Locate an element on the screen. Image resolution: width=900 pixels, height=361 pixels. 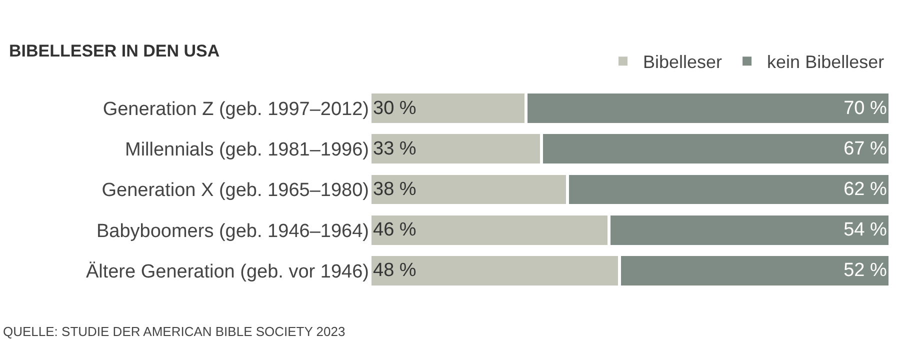
data-label: 48 % is located at coordinates (394, 271).